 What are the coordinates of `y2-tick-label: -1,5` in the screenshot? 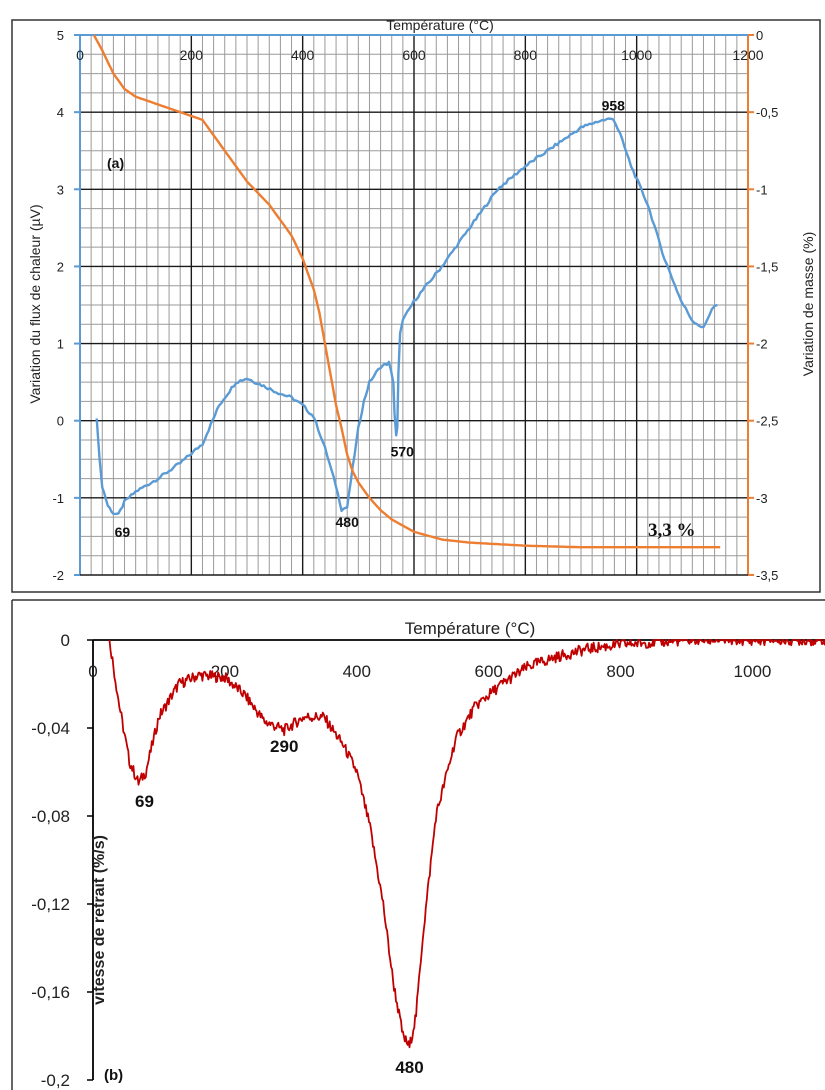 It's located at (767, 266).